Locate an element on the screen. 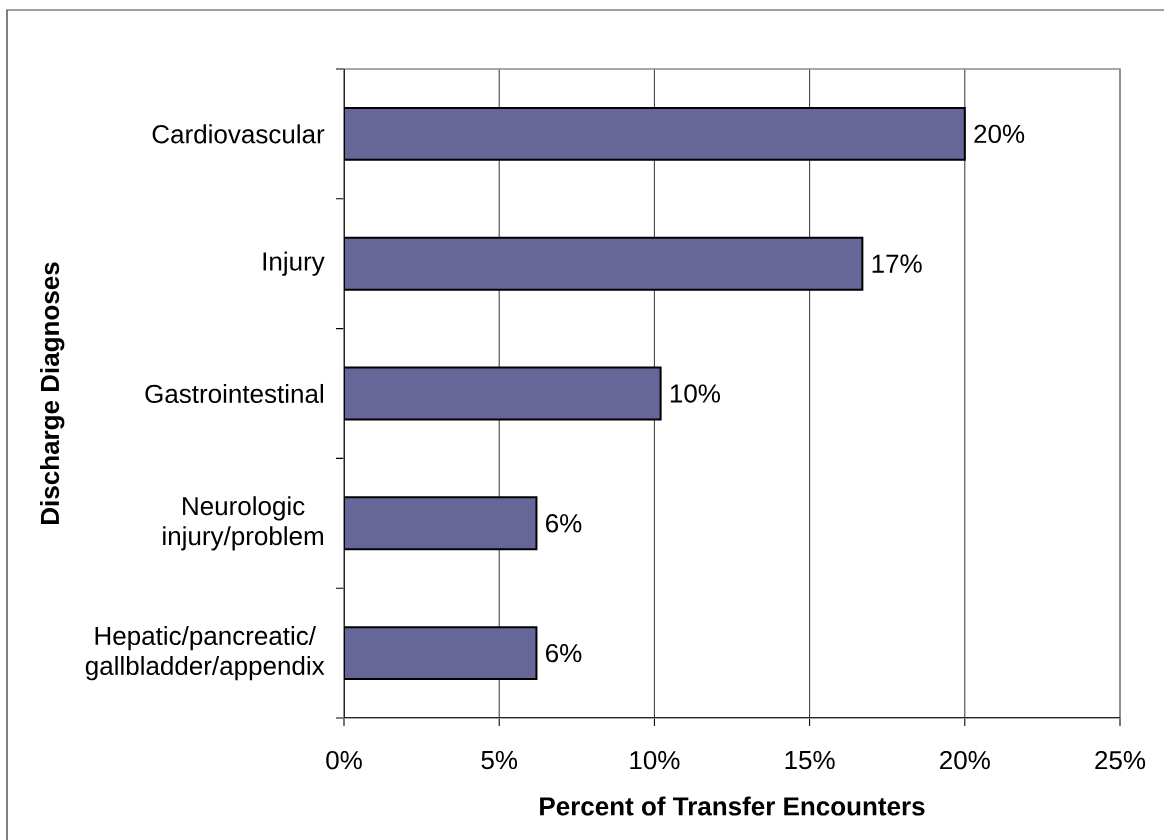  x-tick-label: 20% is located at coordinates (965, 760).